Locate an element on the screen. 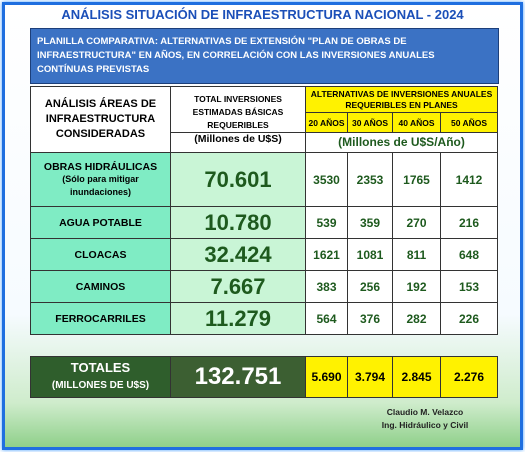 The height and width of the screenshot is (452, 525). totals-annual: 2.276 is located at coordinates (469, 377).